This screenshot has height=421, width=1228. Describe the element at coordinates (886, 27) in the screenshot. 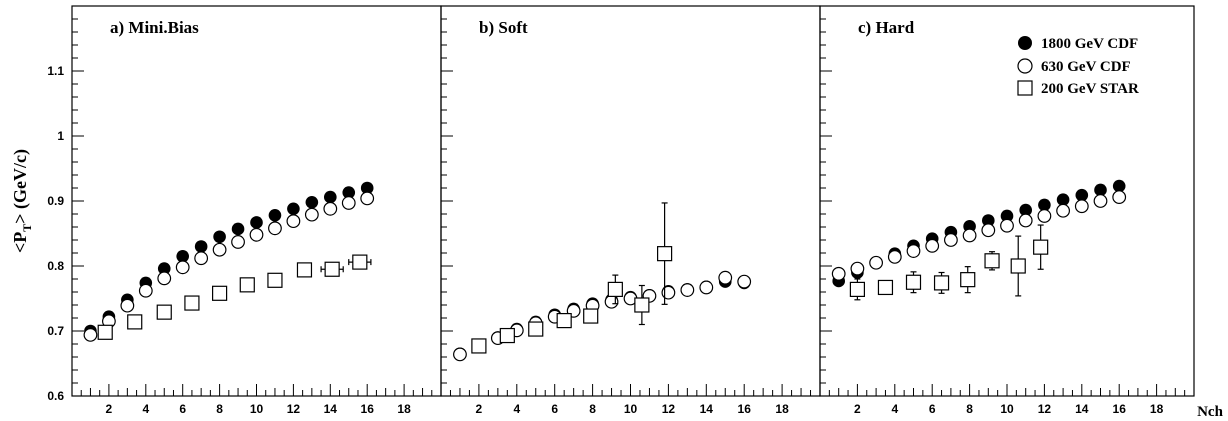

I see `panel-title: c) Hard` at that location.